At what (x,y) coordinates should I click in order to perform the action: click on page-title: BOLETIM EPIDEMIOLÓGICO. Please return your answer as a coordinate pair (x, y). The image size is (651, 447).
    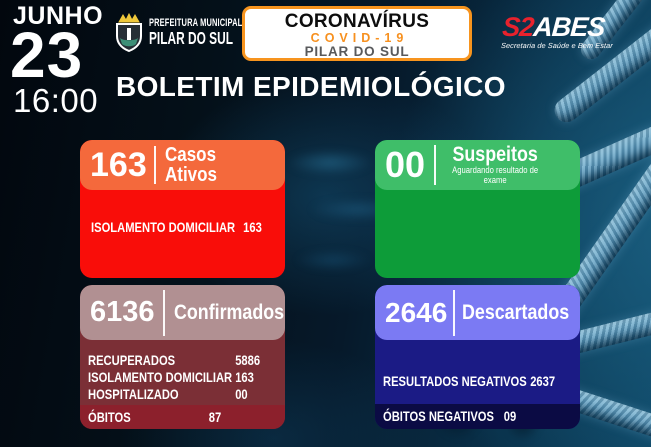
    Looking at the image, I should click on (311, 86).